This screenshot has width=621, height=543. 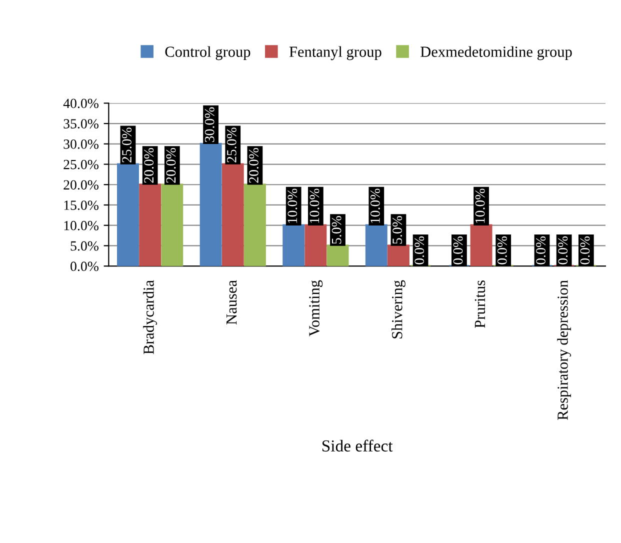 I want to click on y-tick-label: 20.0%, so click(x=81, y=185).